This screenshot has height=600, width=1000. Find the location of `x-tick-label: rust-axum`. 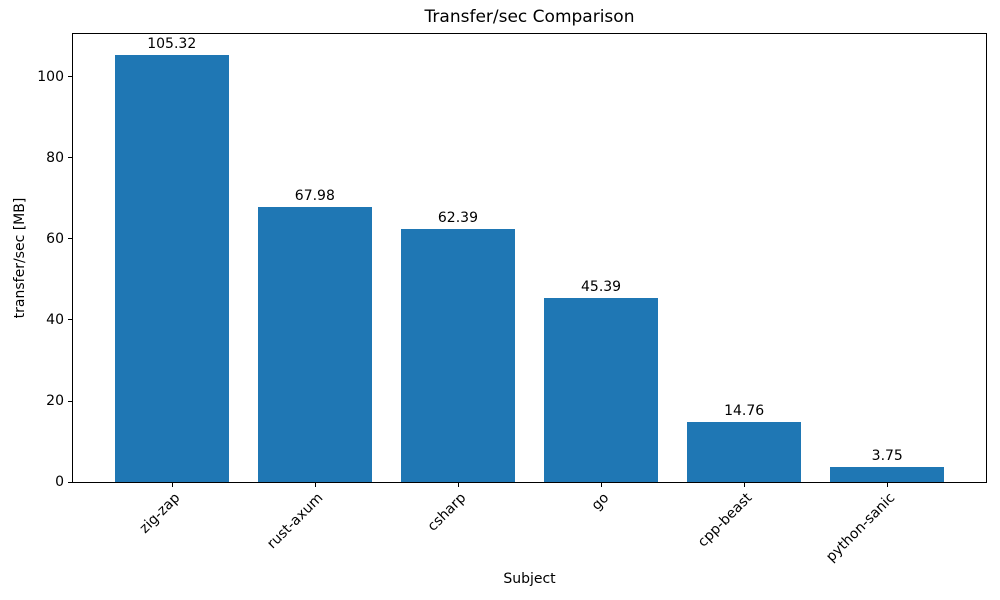

x-tick-label: rust-axum is located at coordinates (295, 521).